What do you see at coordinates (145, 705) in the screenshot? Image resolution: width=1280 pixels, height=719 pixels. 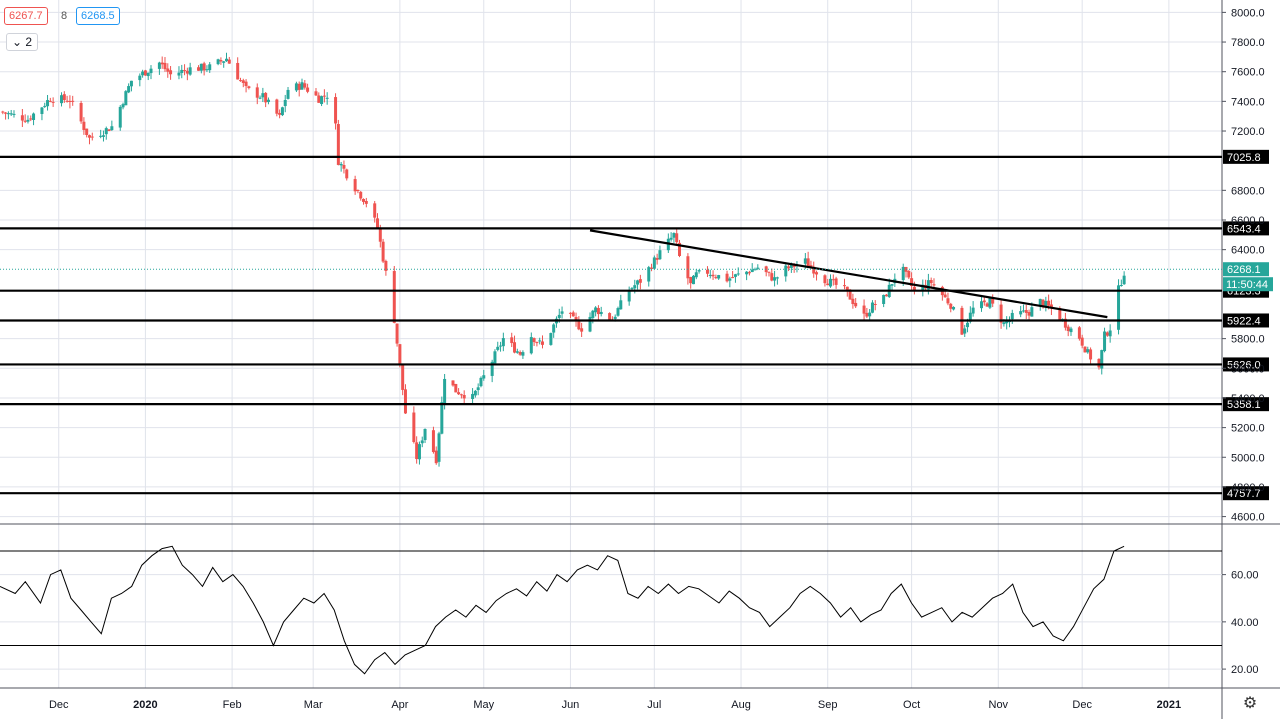 I see `time-axis-label: 2020` at bounding box center [145, 705].